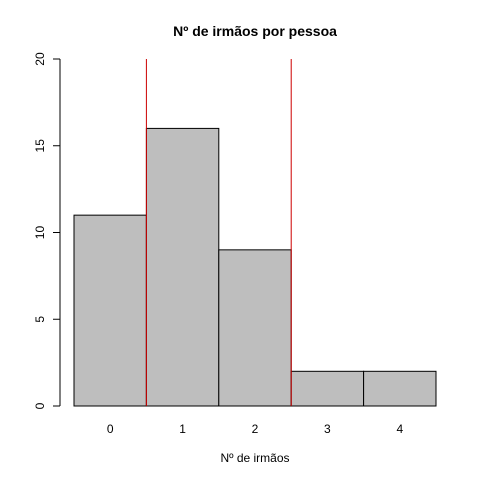 Image resolution: width=480 pixels, height=480 pixels. I want to click on y-tick-label: 5, so click(40, 319).